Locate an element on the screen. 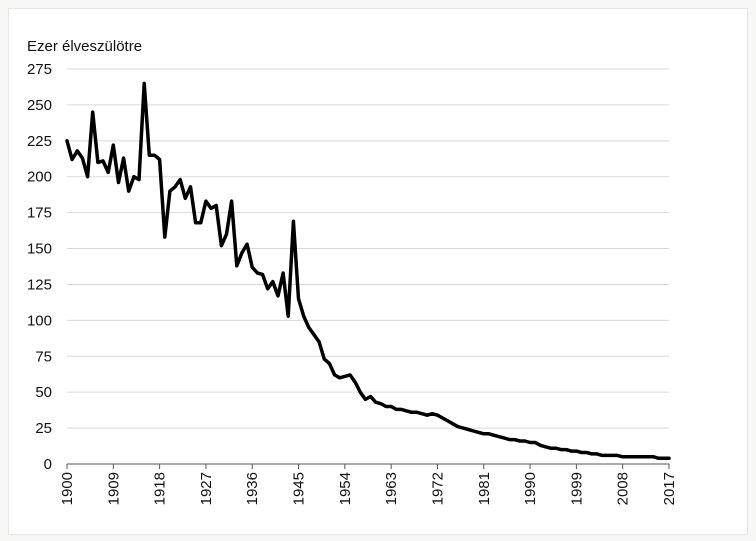 The height and width of the screenshot is (541, 756). x-tick-label-1927: 1927 is located at coordinates (206, 488).